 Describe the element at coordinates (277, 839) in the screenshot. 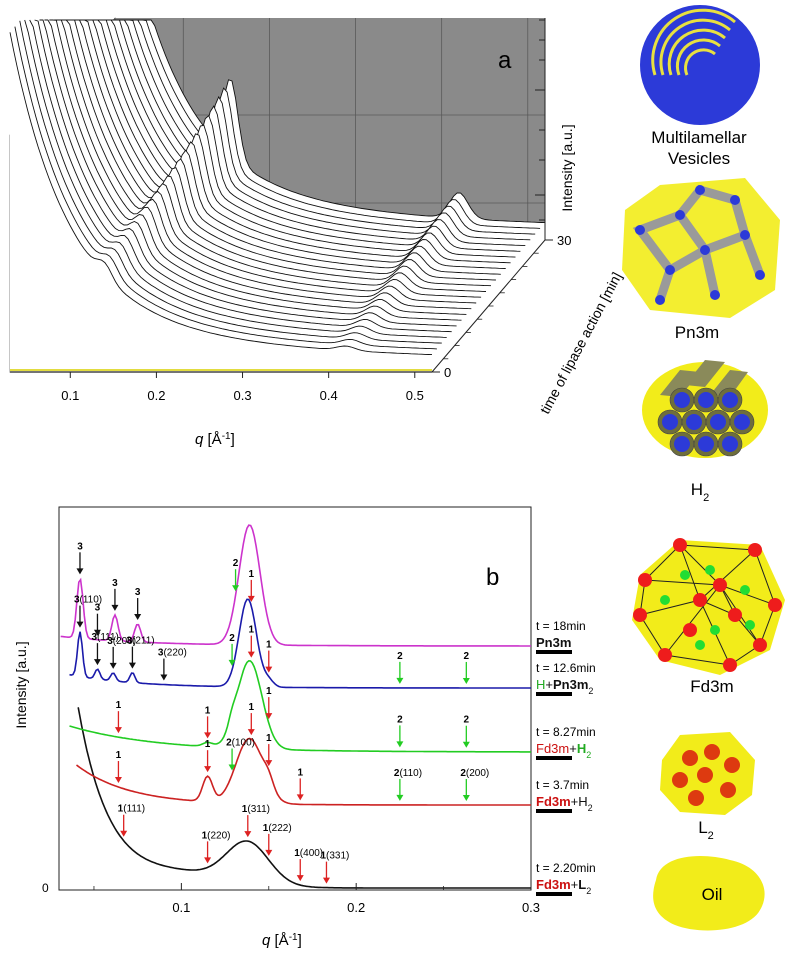

I see `peak-annotation: 1(222)` at that location.